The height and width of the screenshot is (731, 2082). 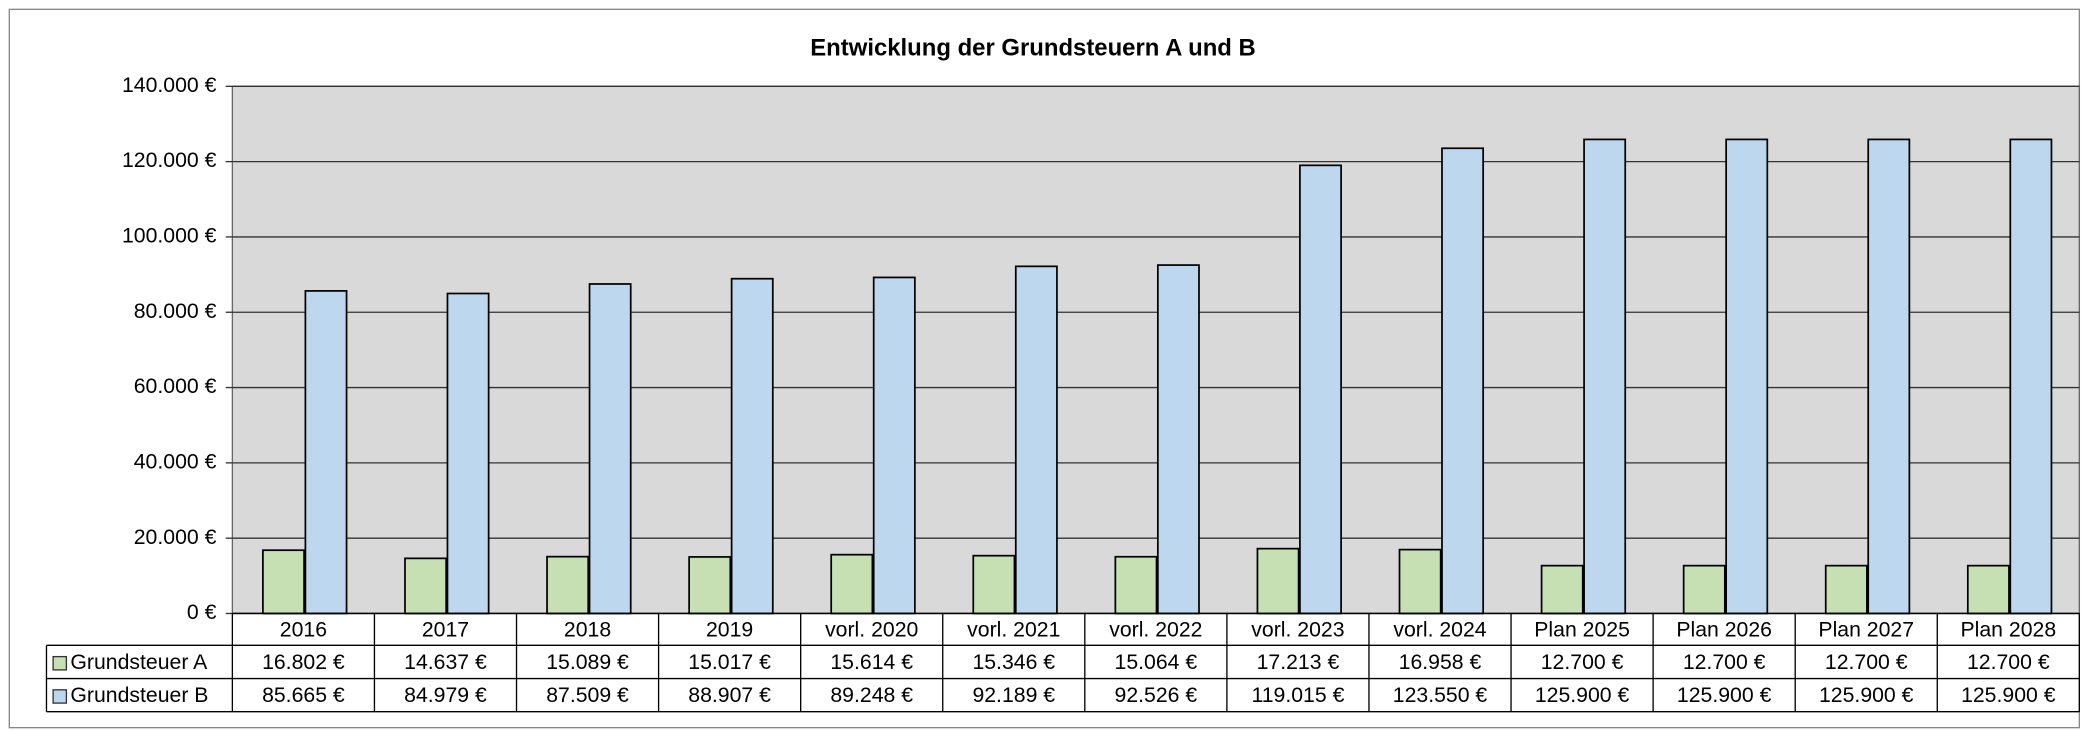 What do you see at coordinates (729, 662) in the screenshot?
I see `data-label: 15.017 €` at bounding box center [729, 662].